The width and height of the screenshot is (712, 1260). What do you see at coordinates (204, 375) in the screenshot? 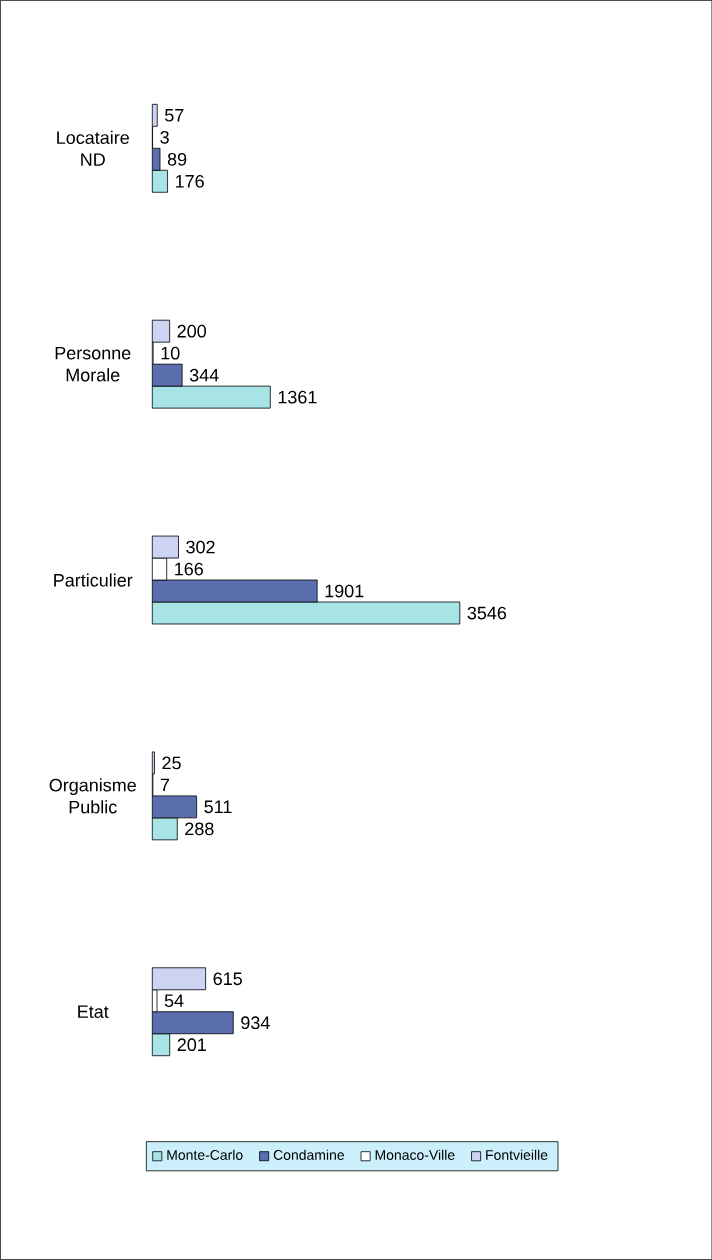
I see `data-label: 344` at bounding box center [204, 375].